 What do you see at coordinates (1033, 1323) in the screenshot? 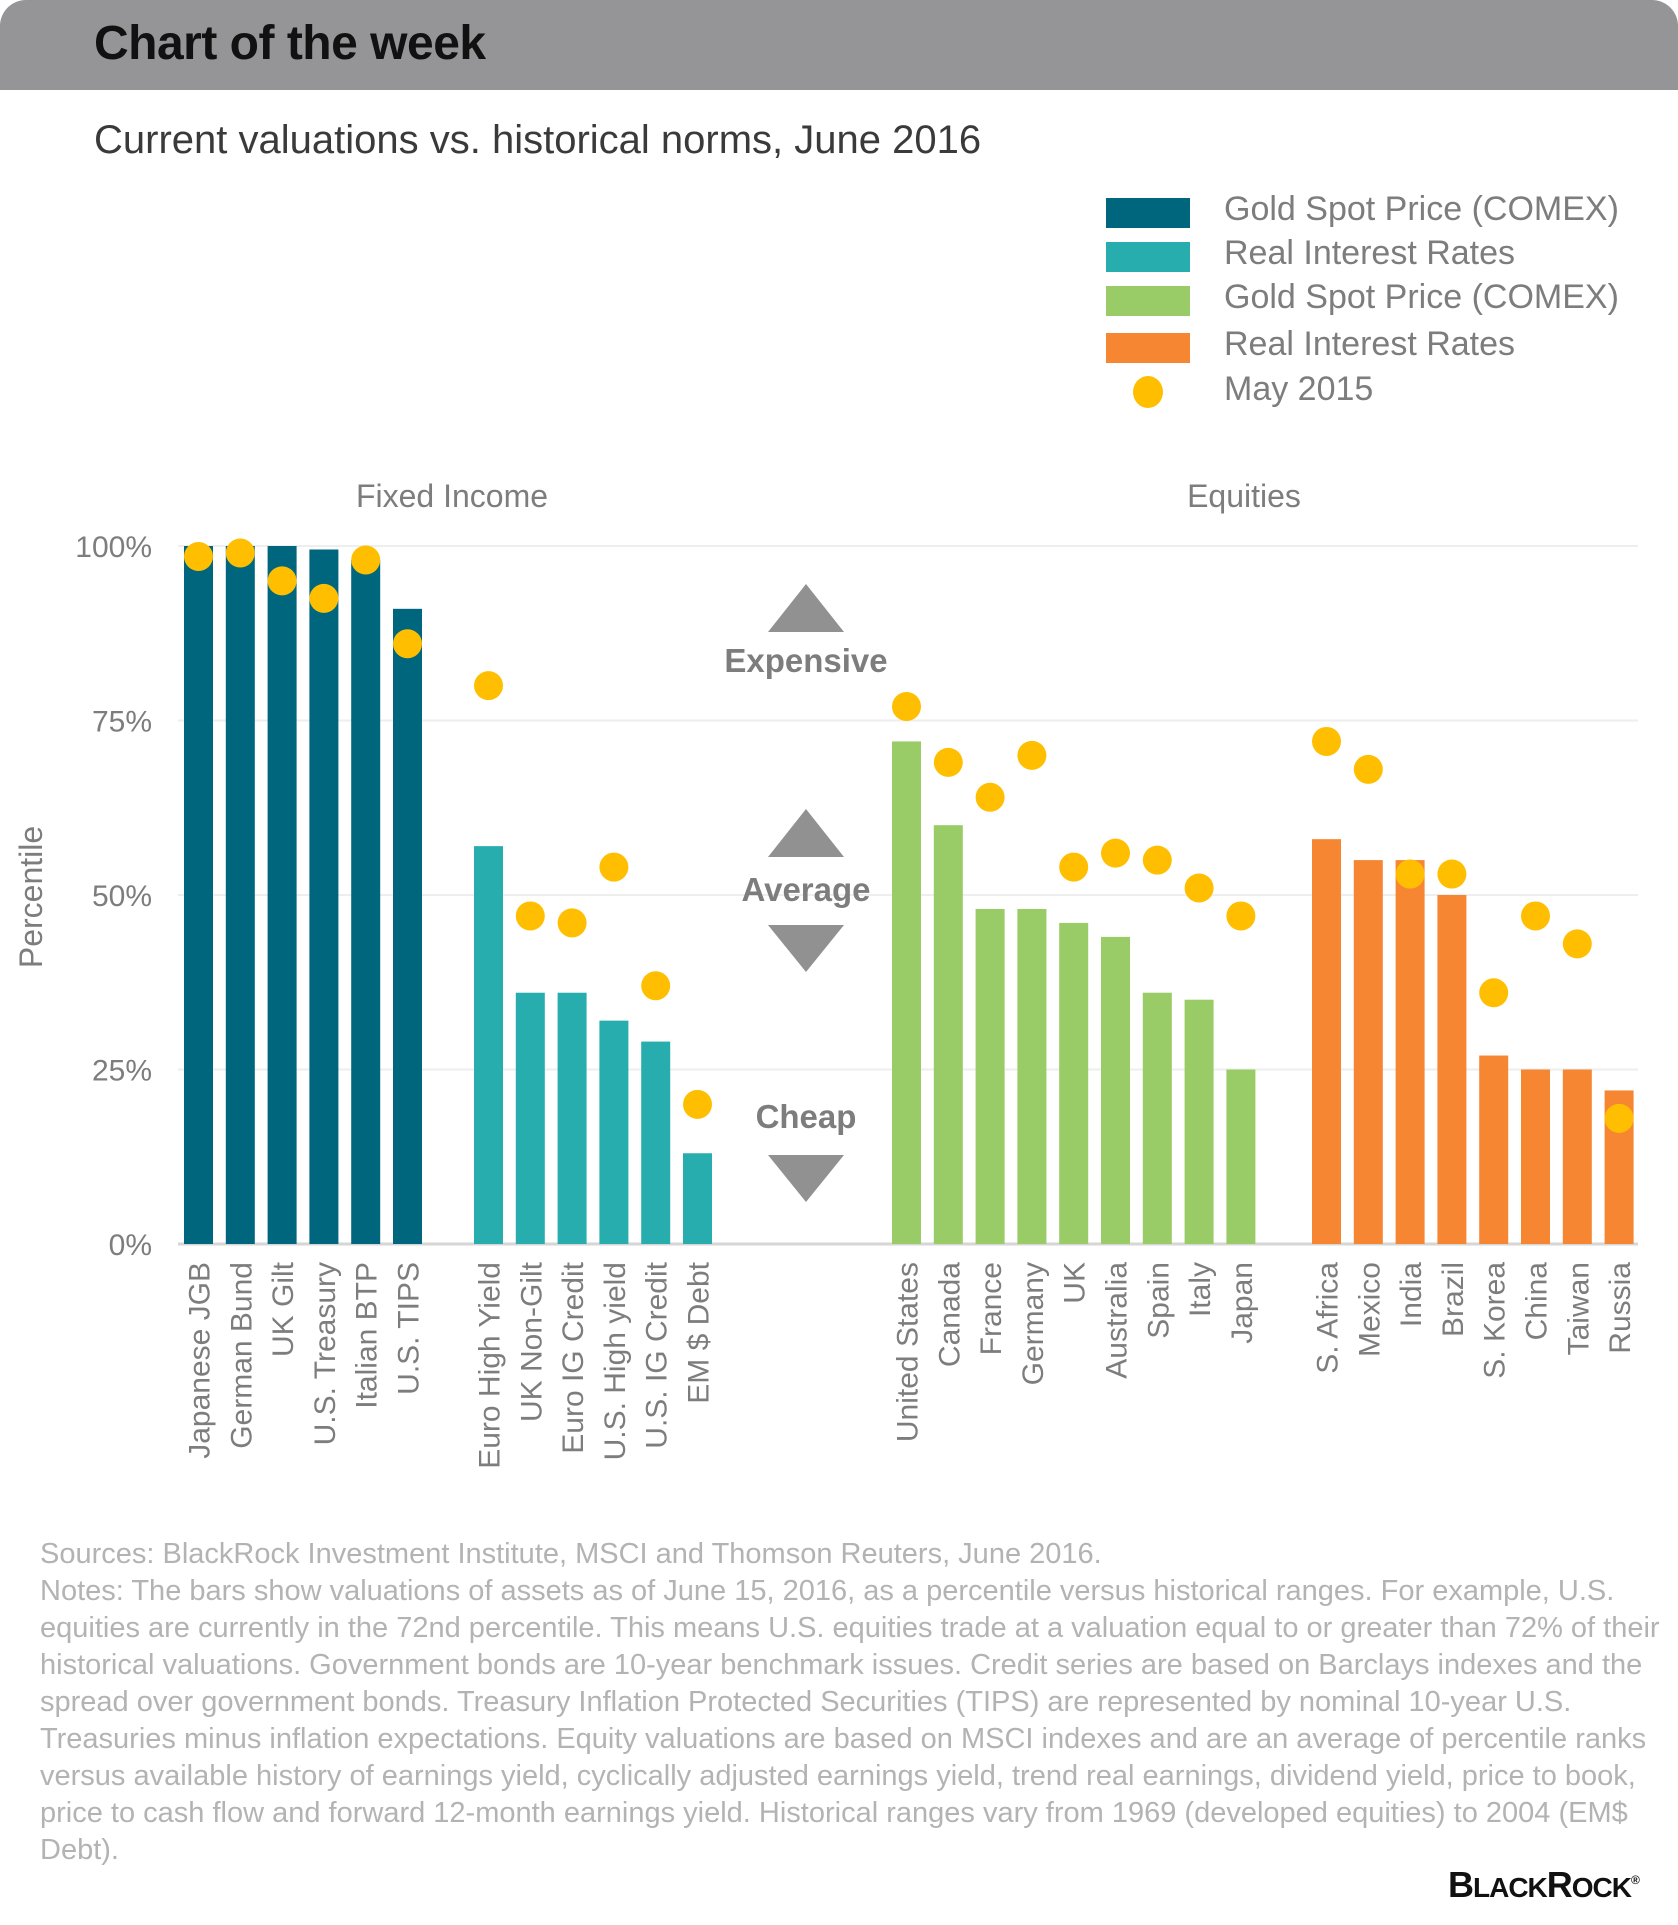
I see `x-tick-label: Germany` at bounding box center [1033, 1323].